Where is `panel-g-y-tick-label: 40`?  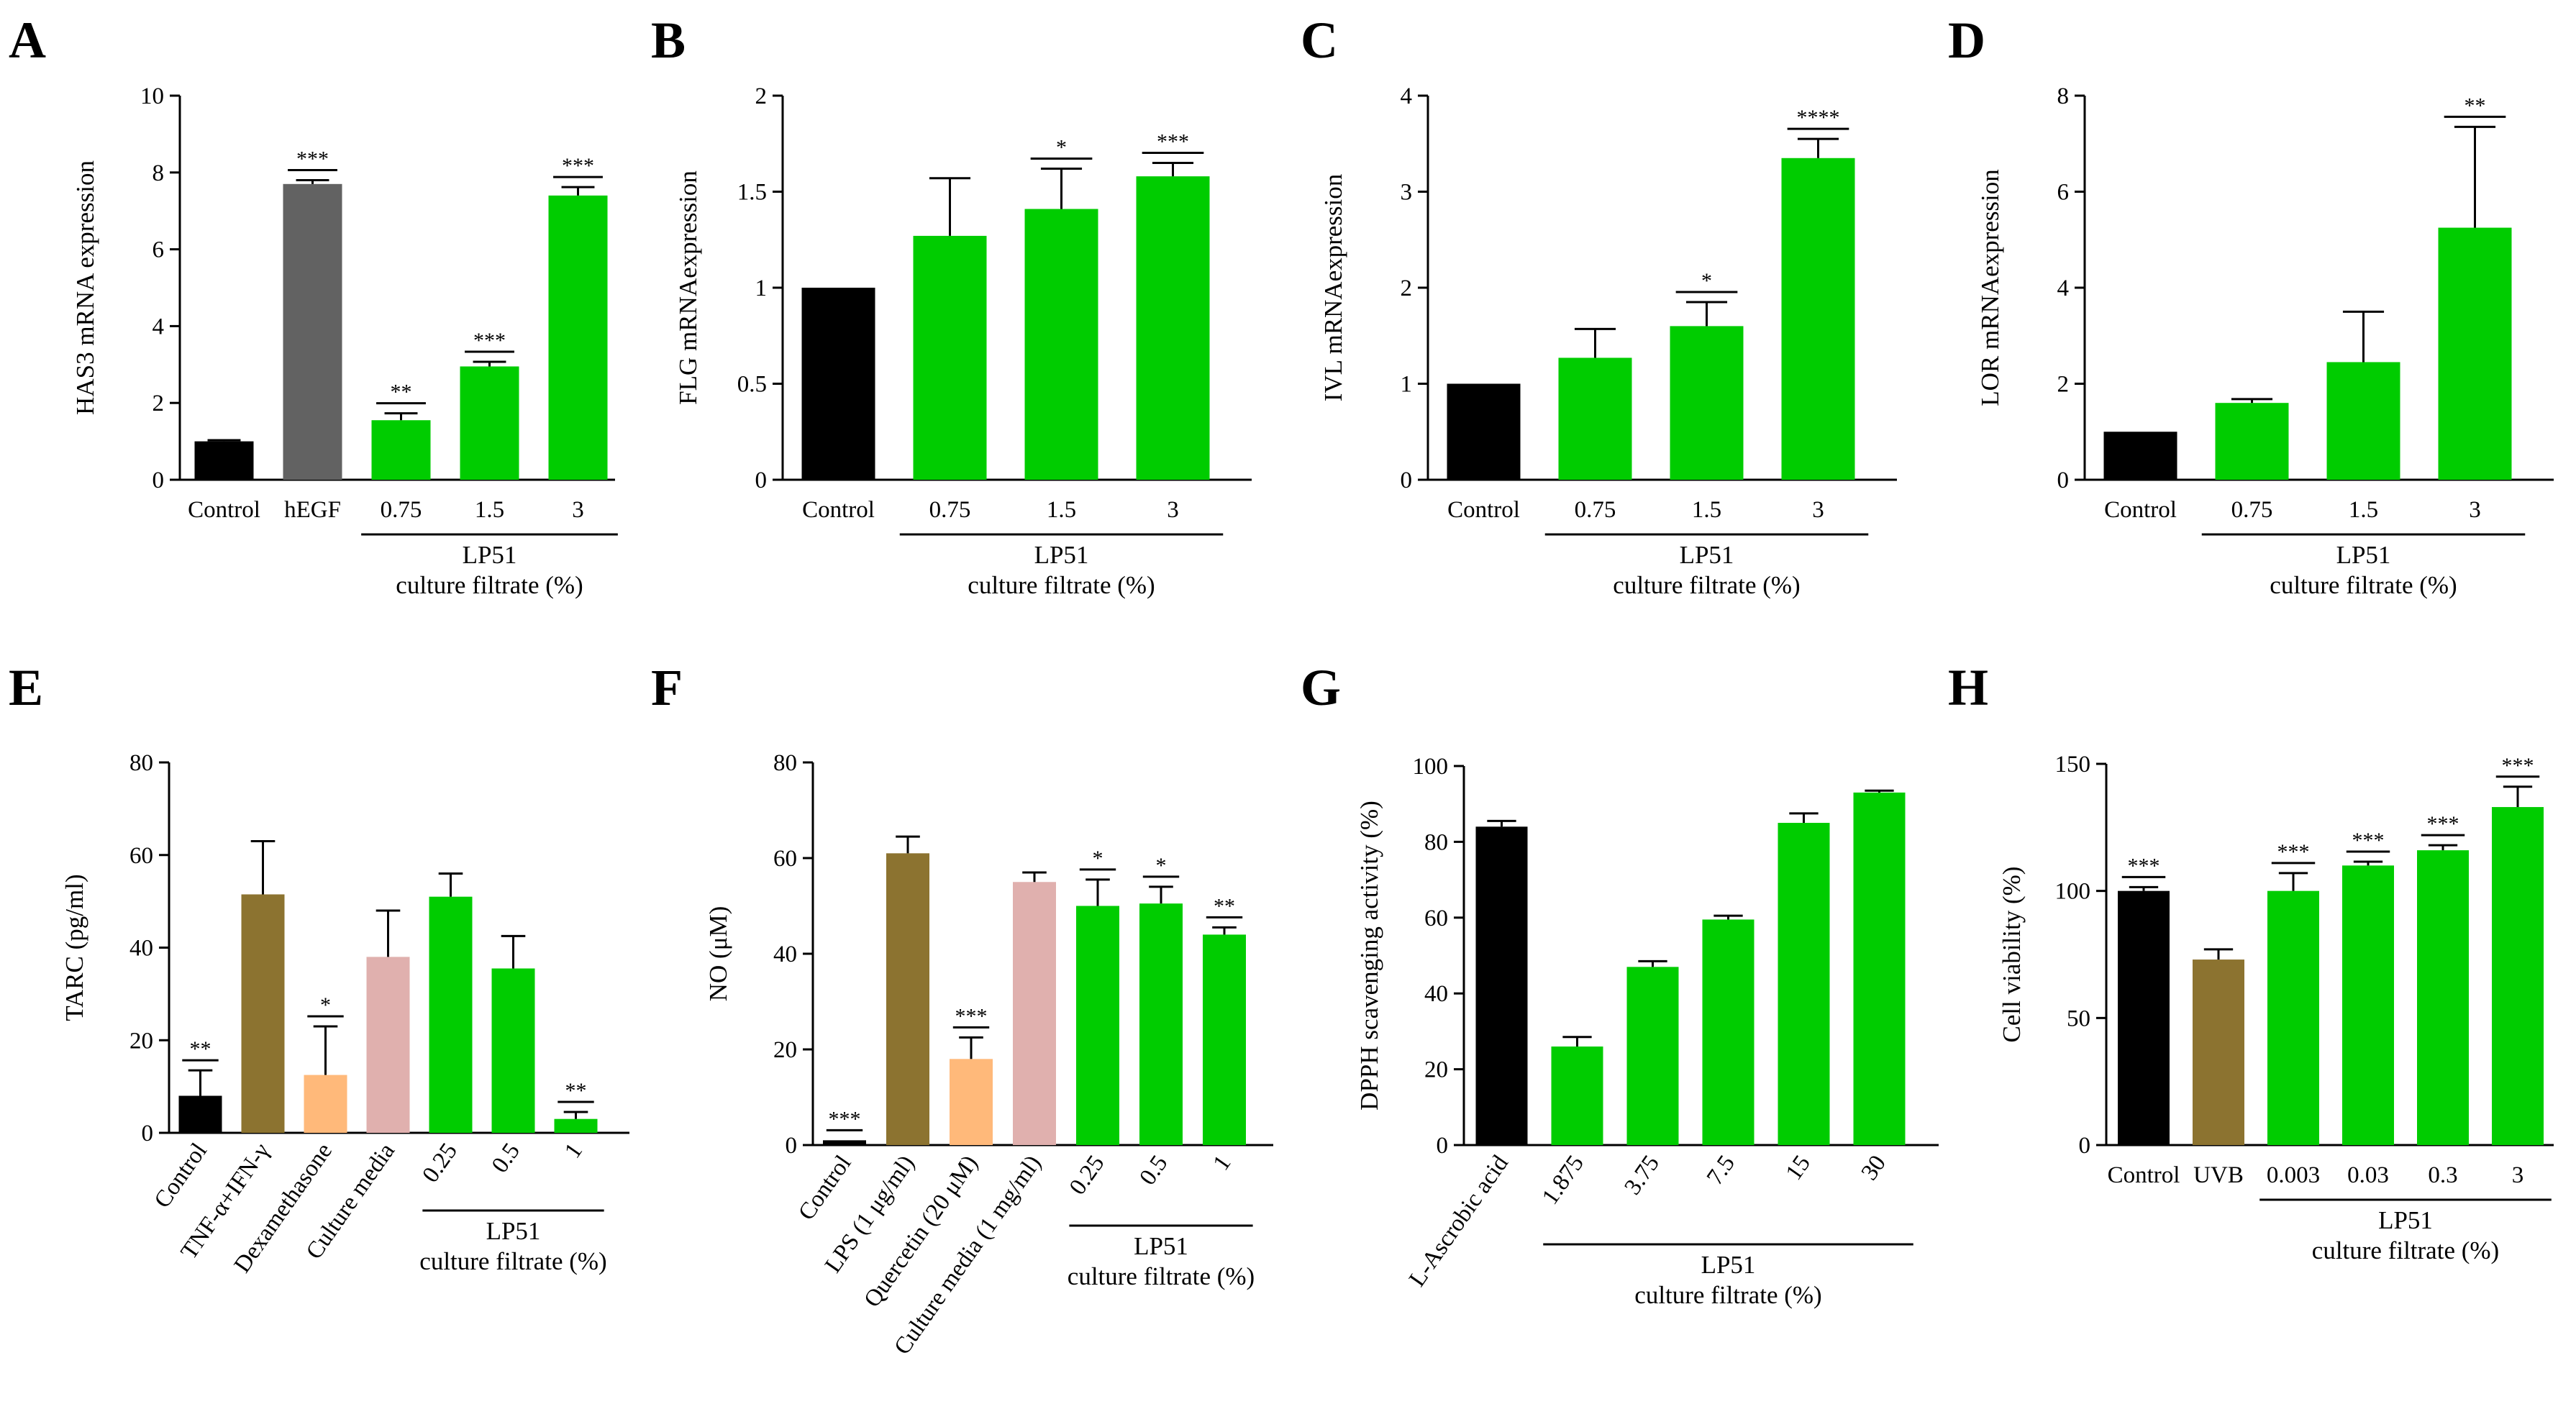 panel-g-y-tick-label: 40 is located at coordinates (1436, 994).